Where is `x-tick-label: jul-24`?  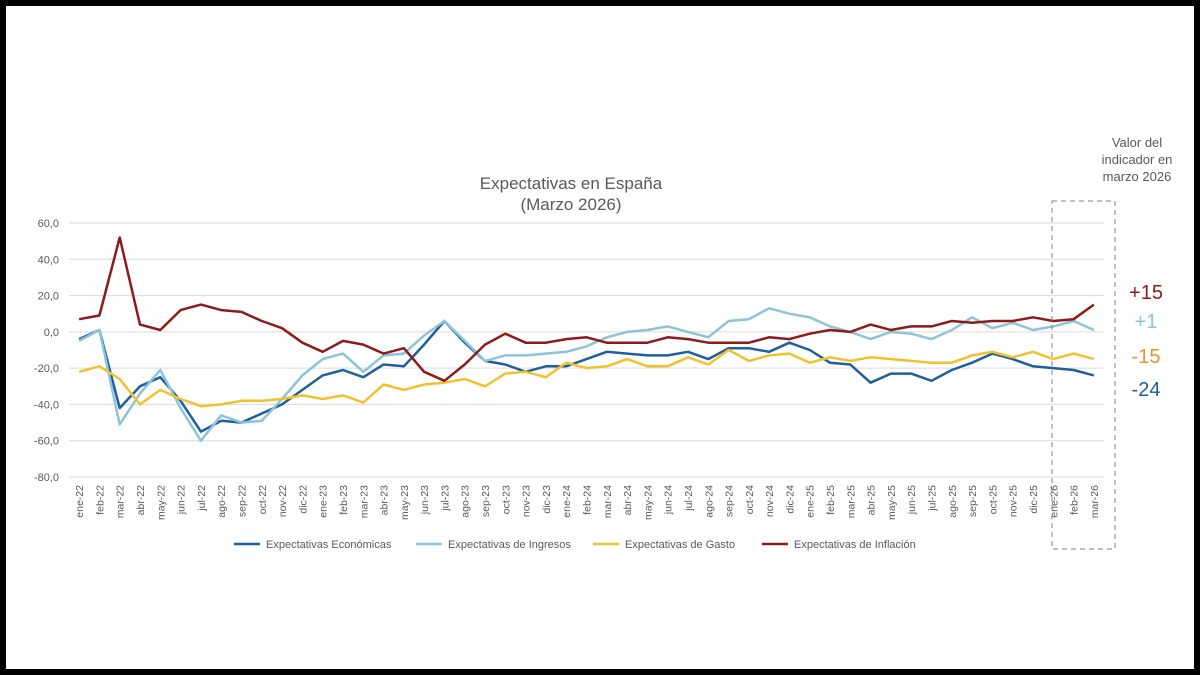 x-tick-label: jul-24 is located at coordinates (689, 498).